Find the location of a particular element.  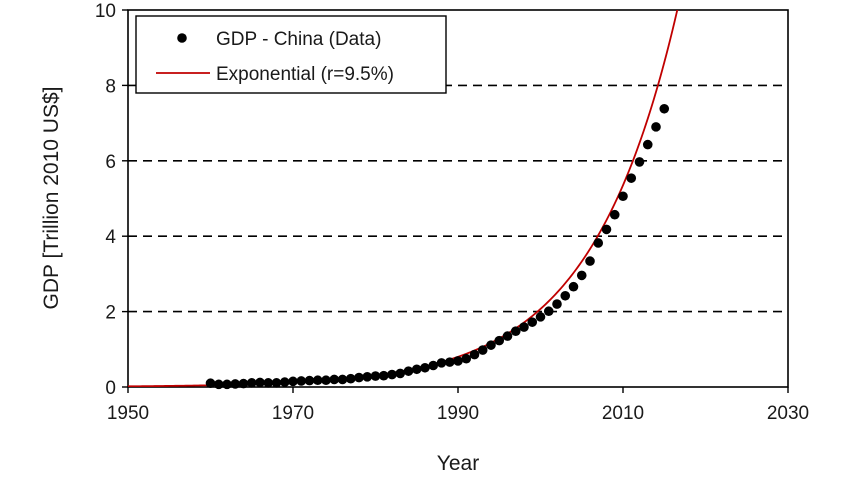

data-point-1965 is located at coordinates (251, 383).